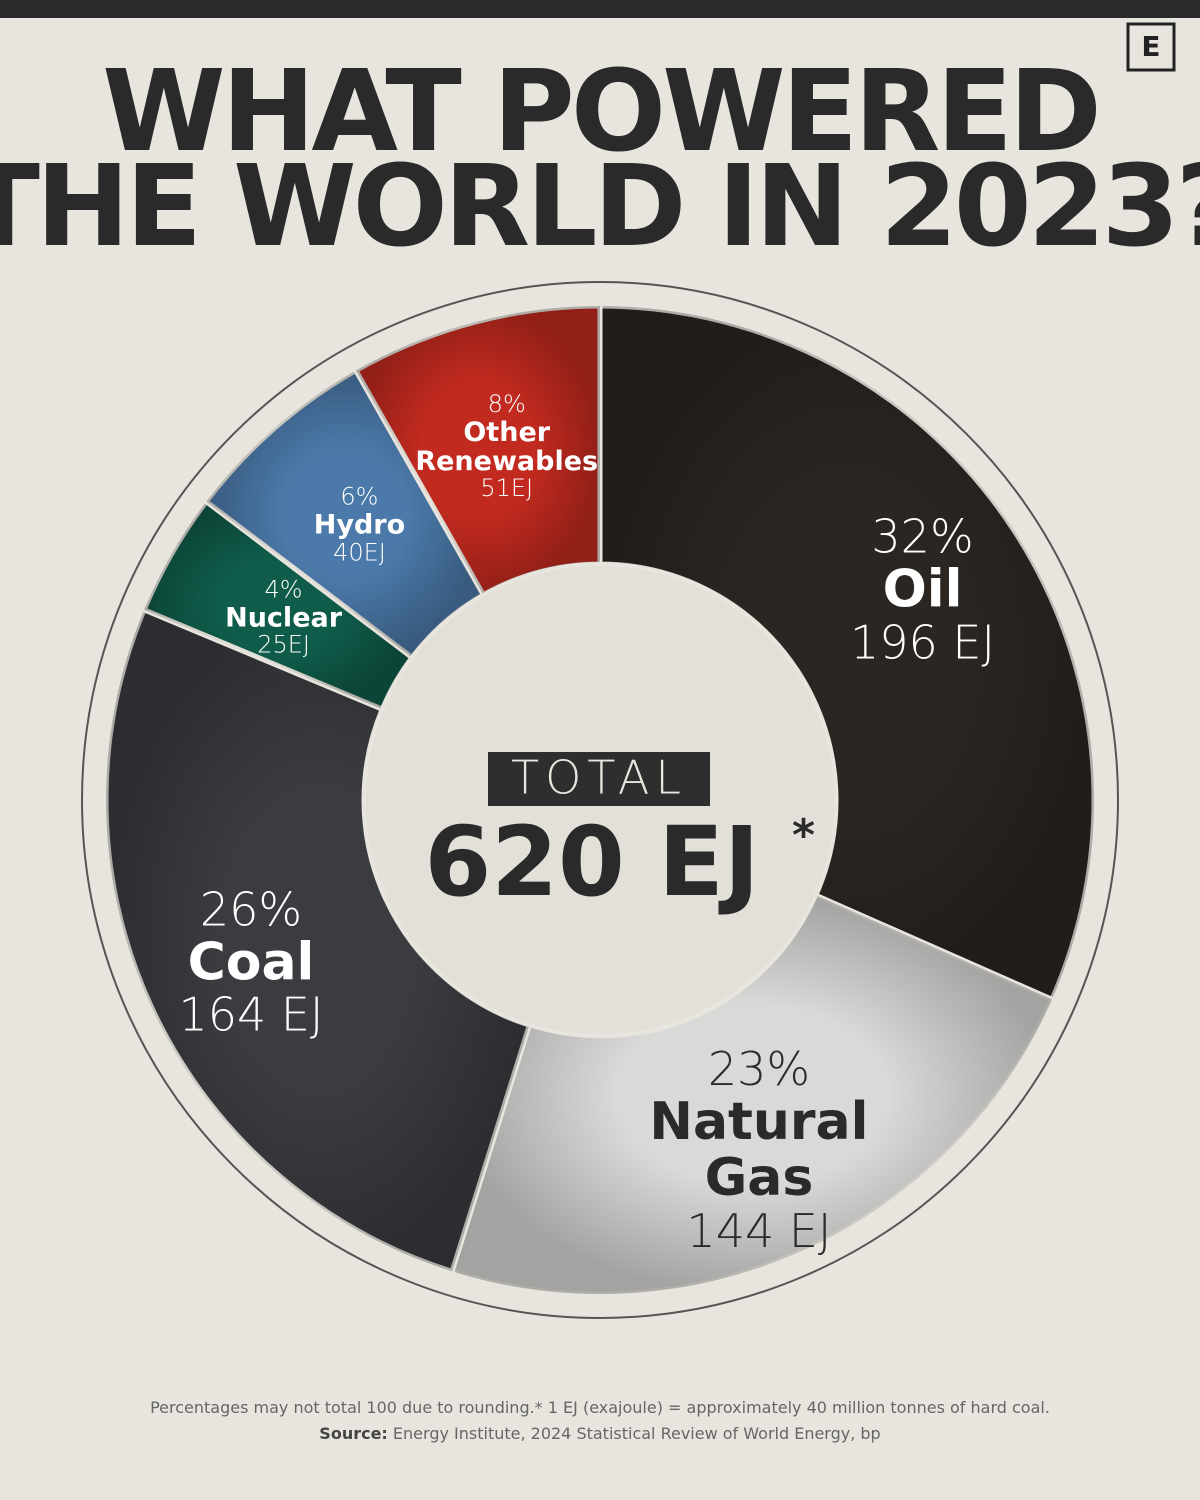 This screenshot has width=1200, height=1500. I want to click on category-label: Natural Gas, so click(759, 1150).